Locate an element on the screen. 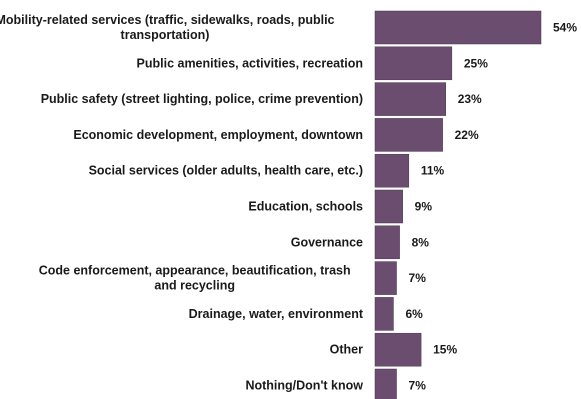 Image resolution: width=581 pixels, height=399 pixels. value-label-7: 7% is located at coordinates (418, 278).